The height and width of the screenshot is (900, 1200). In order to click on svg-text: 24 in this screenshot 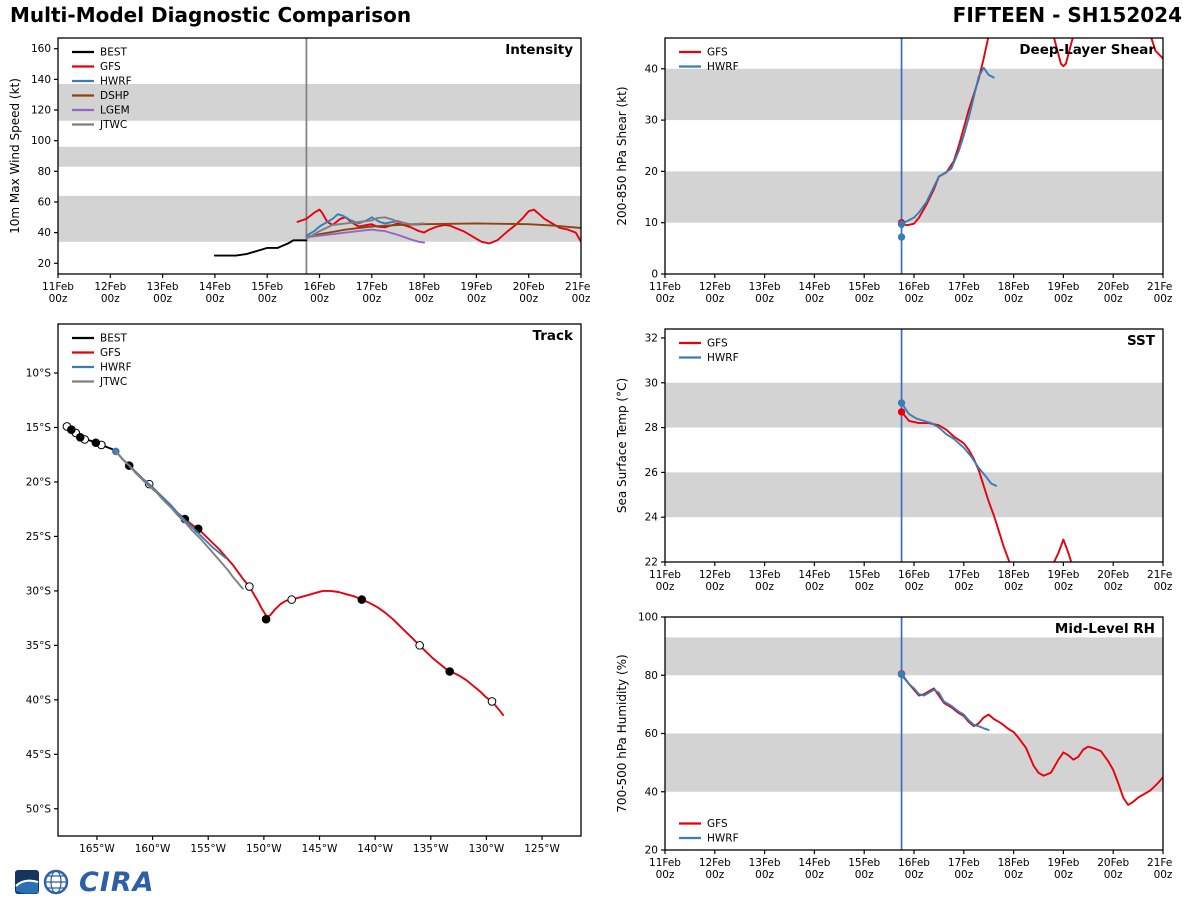, I will do `click(652, 518)`.